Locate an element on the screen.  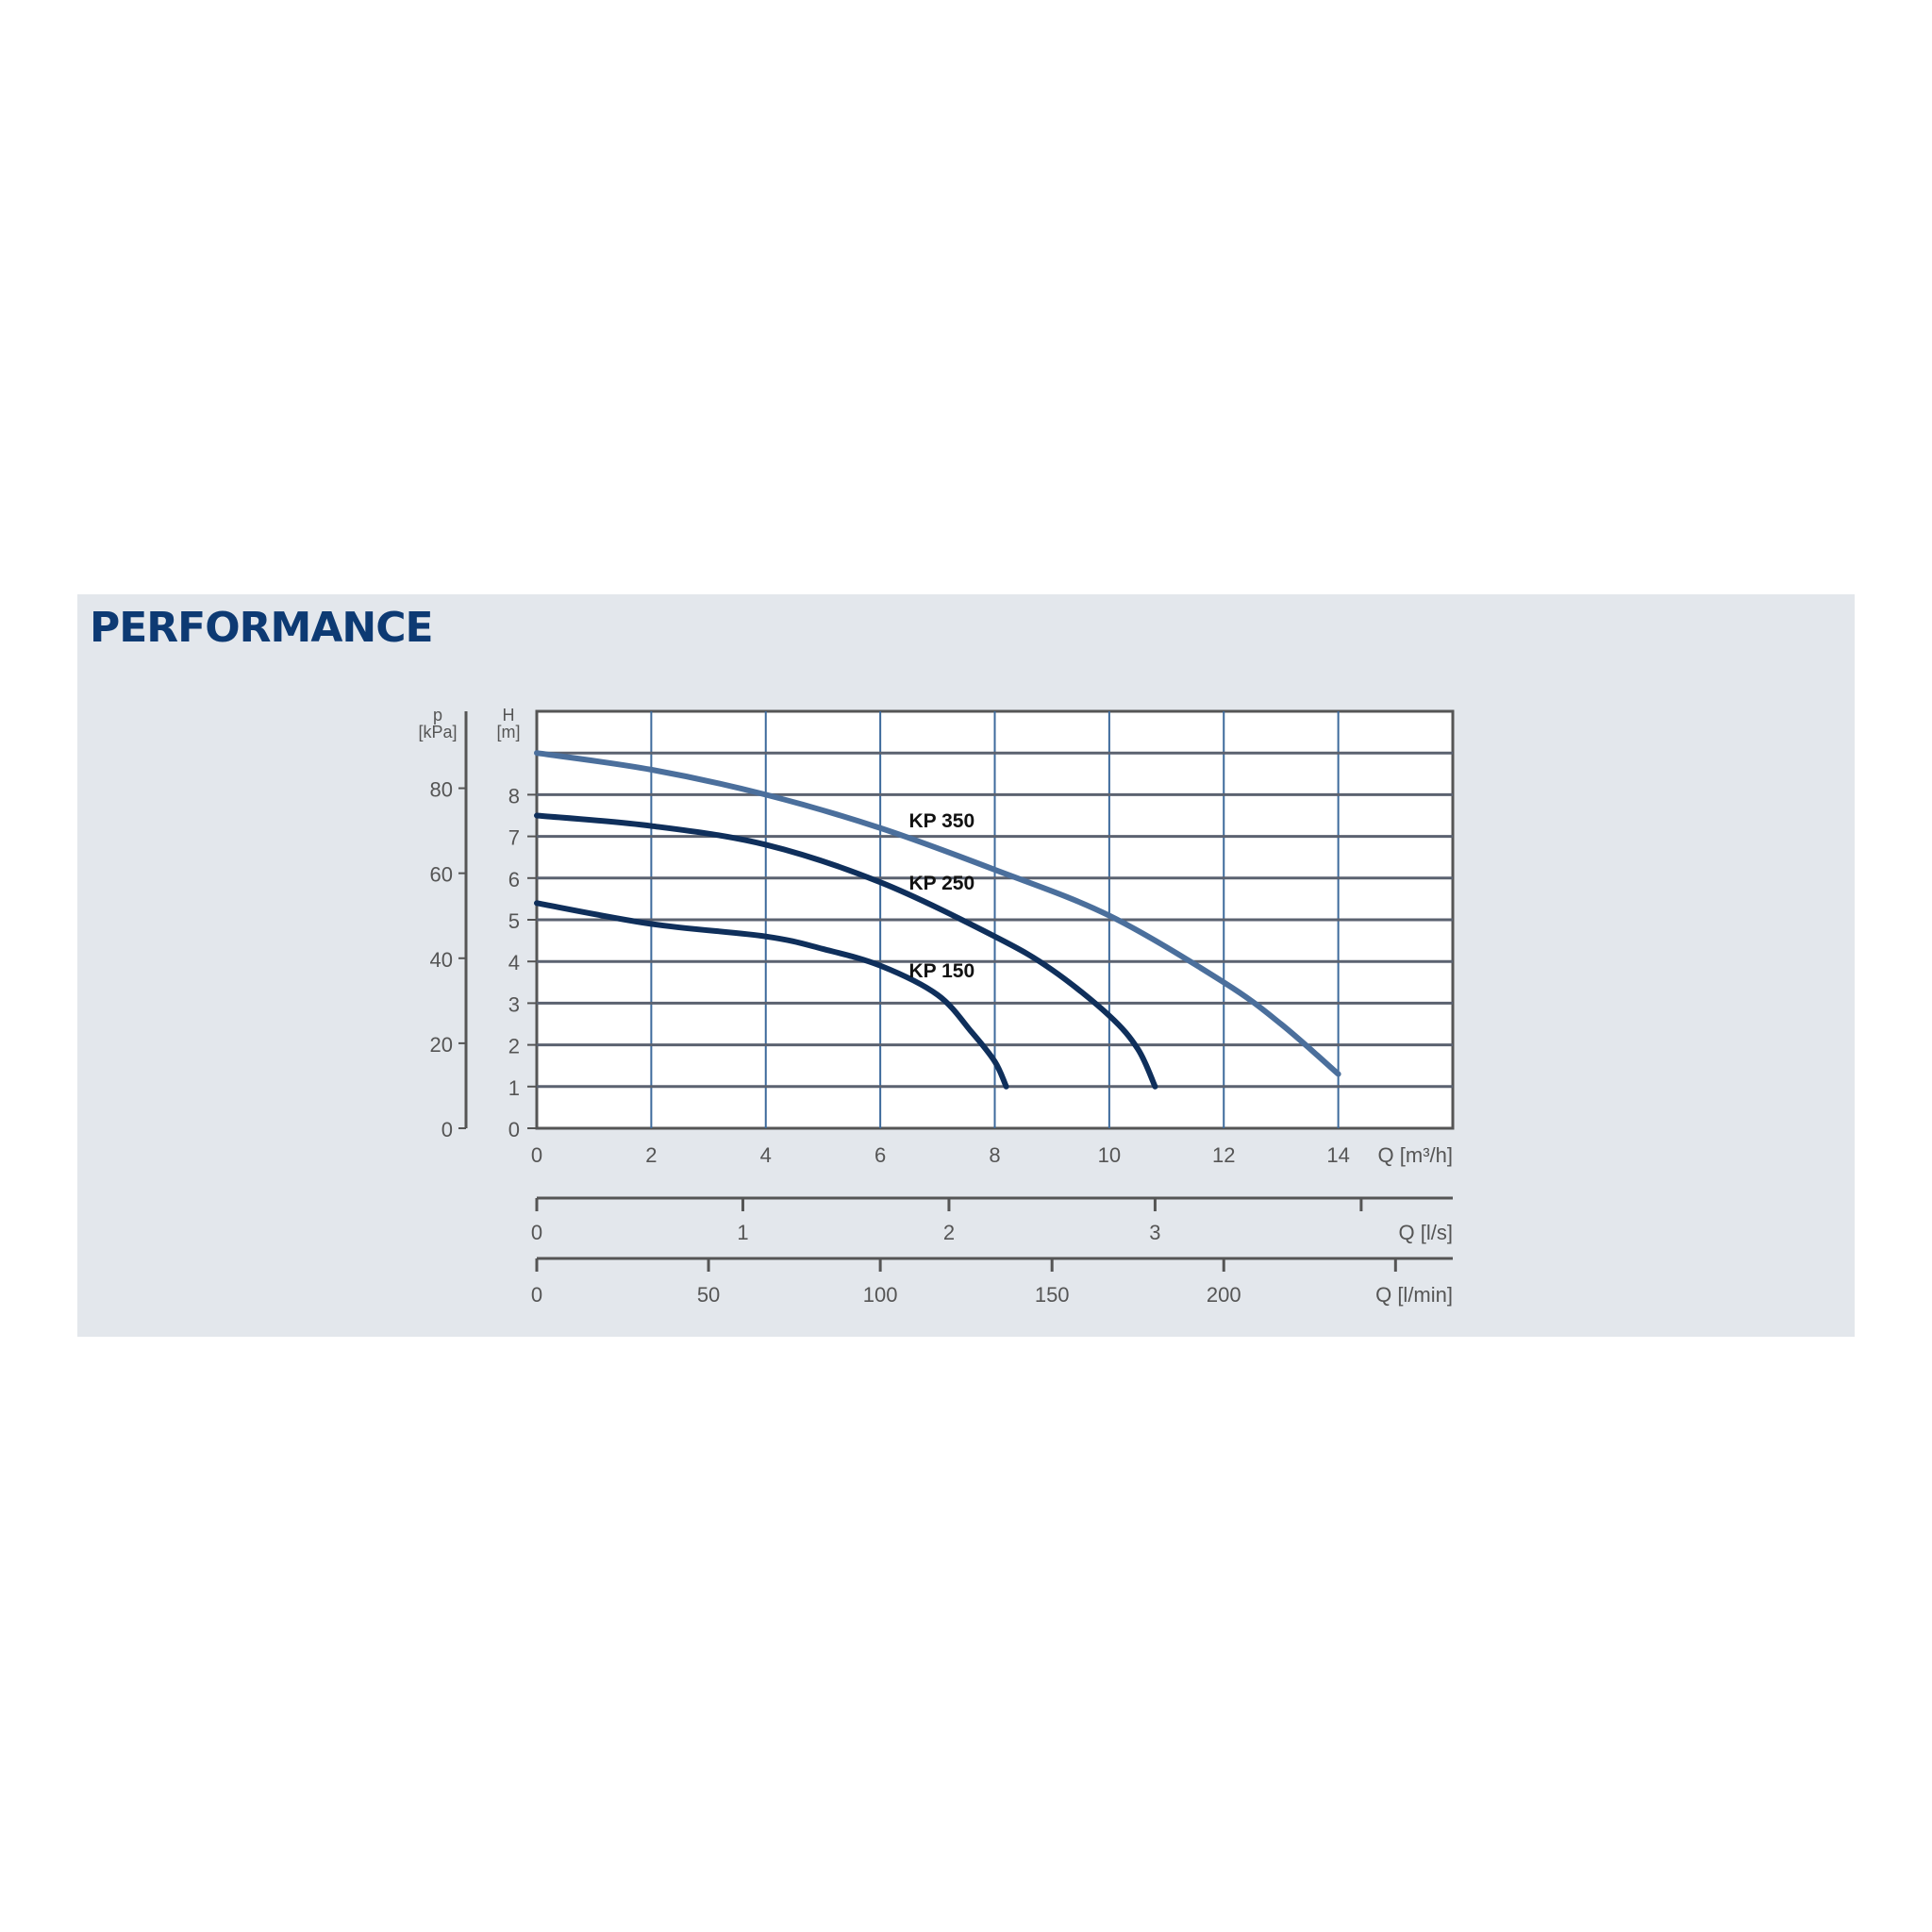
secondary-x-axis-label: Q [l/s] is located at coordinates (1426, 1233).